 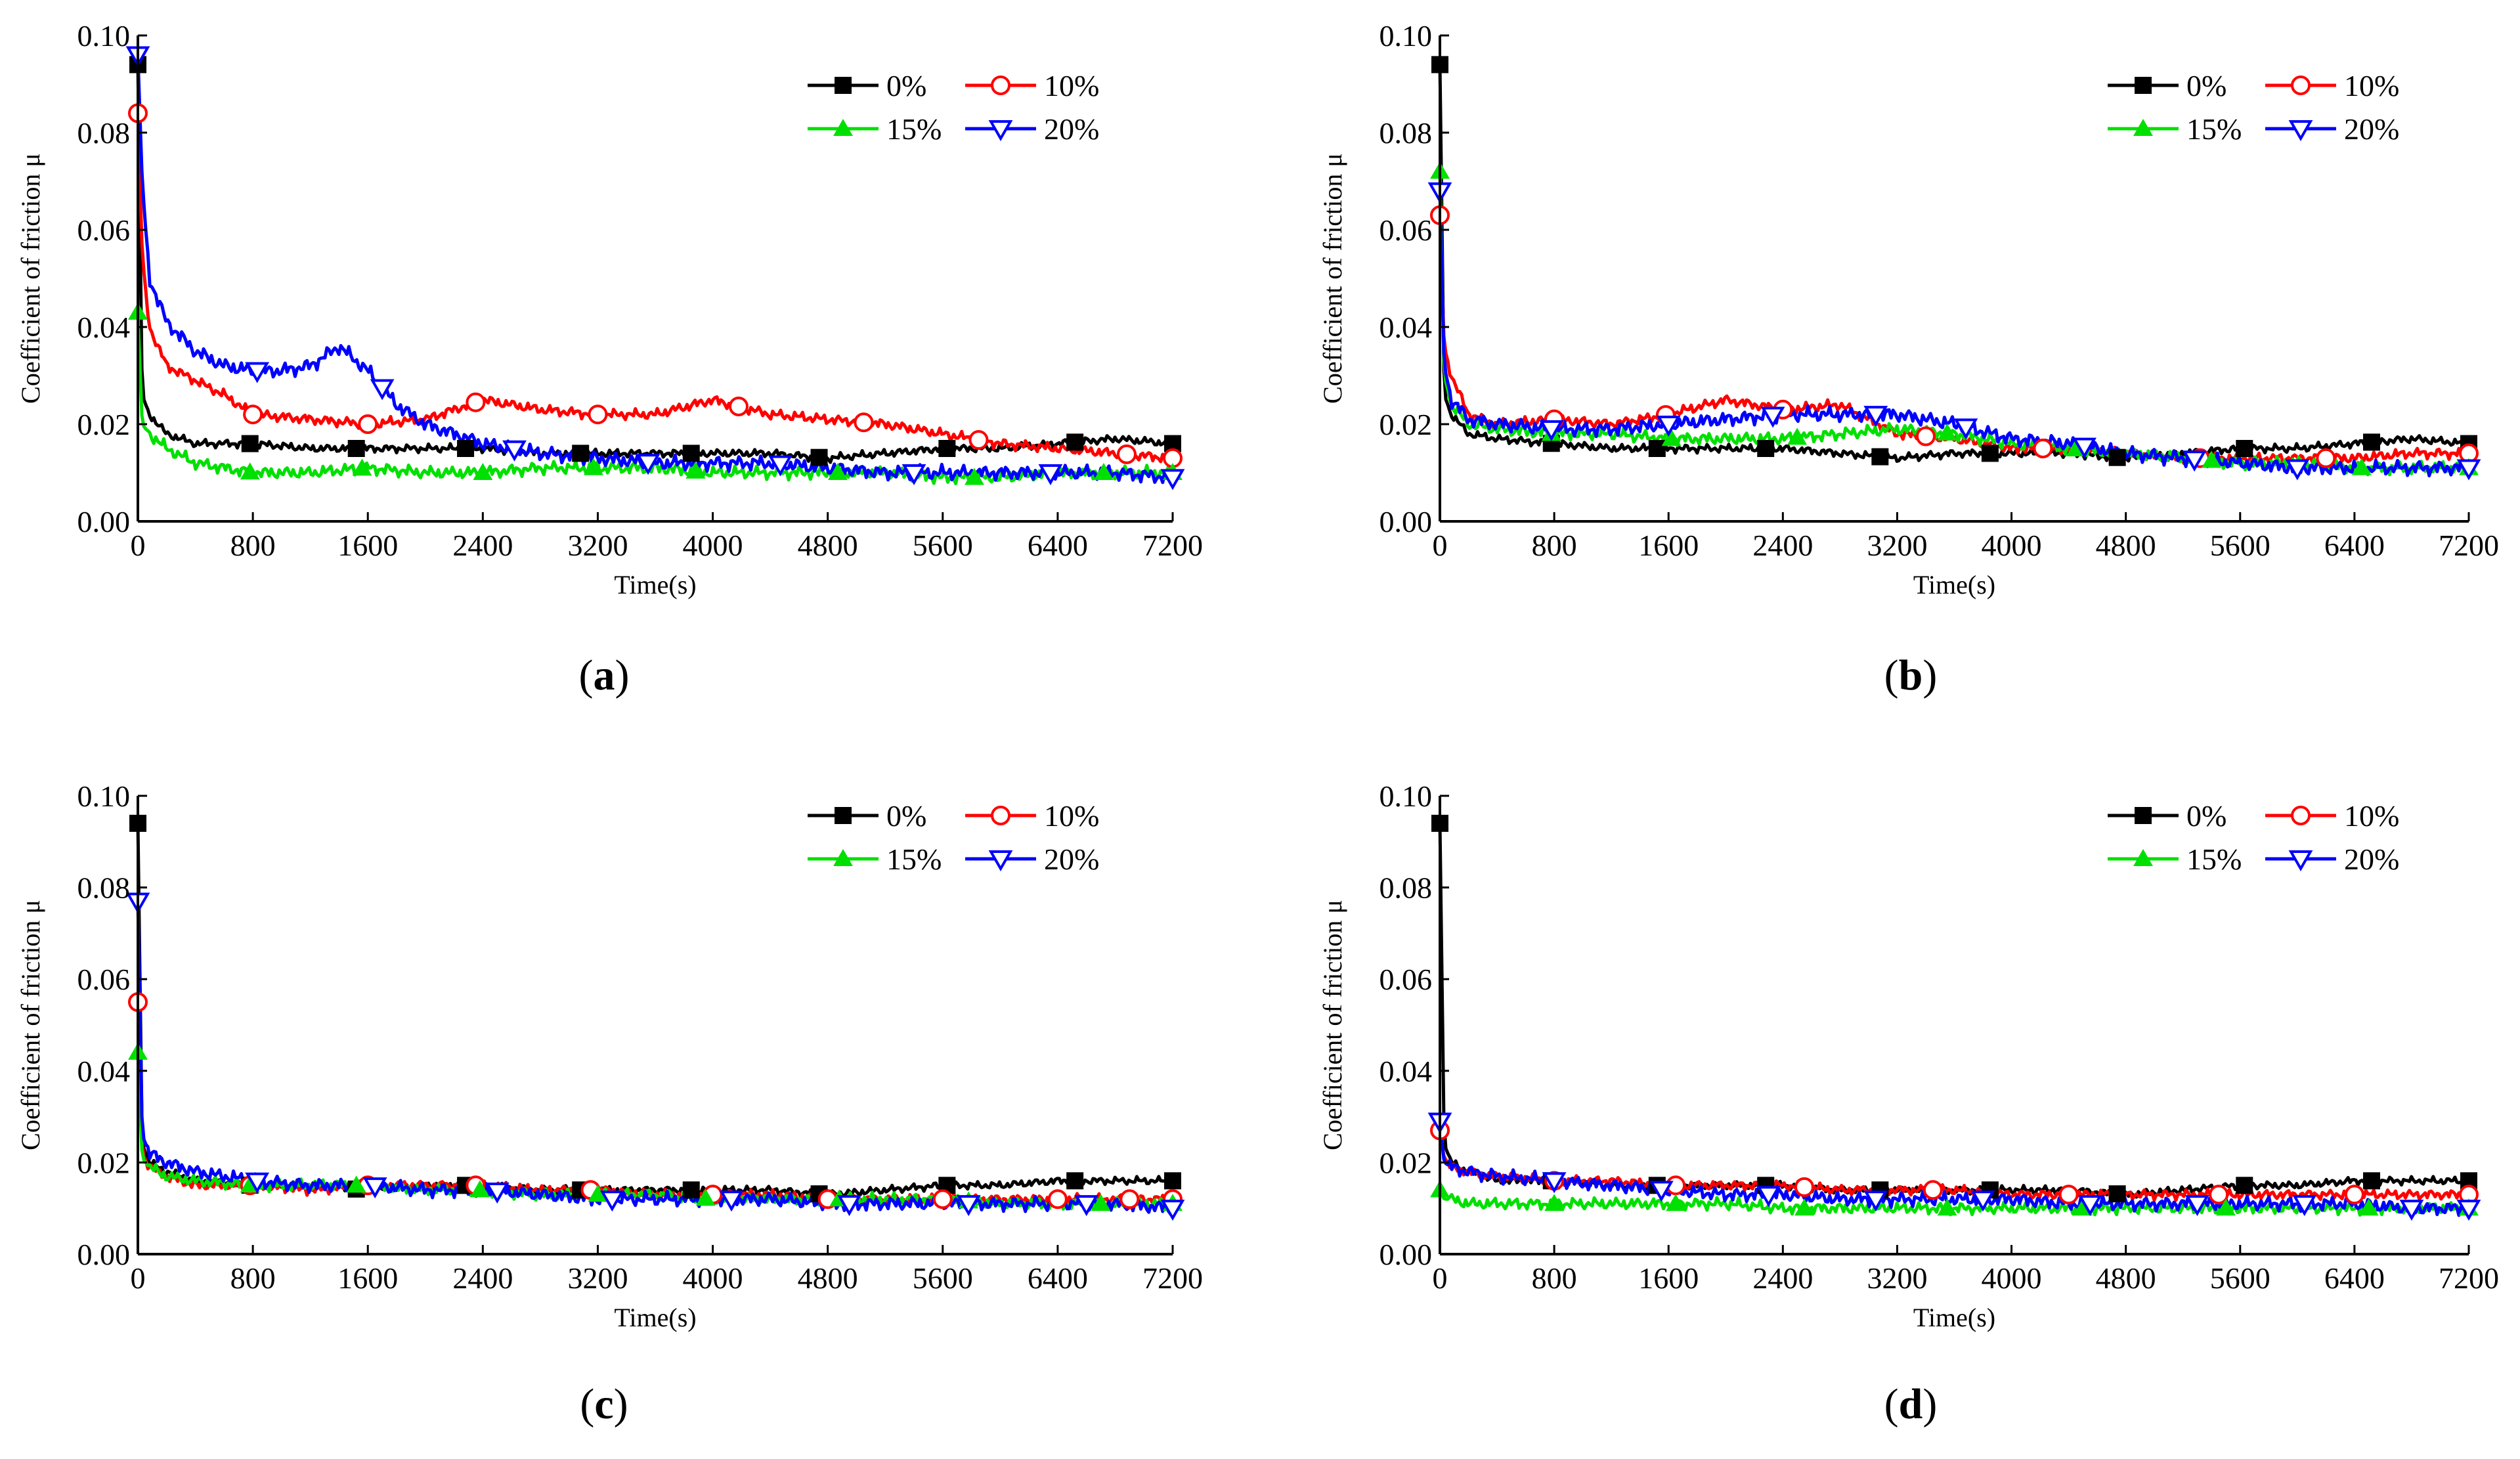 I want to click on legend-label-c-3: 20%, so click(x=1071, y=859).